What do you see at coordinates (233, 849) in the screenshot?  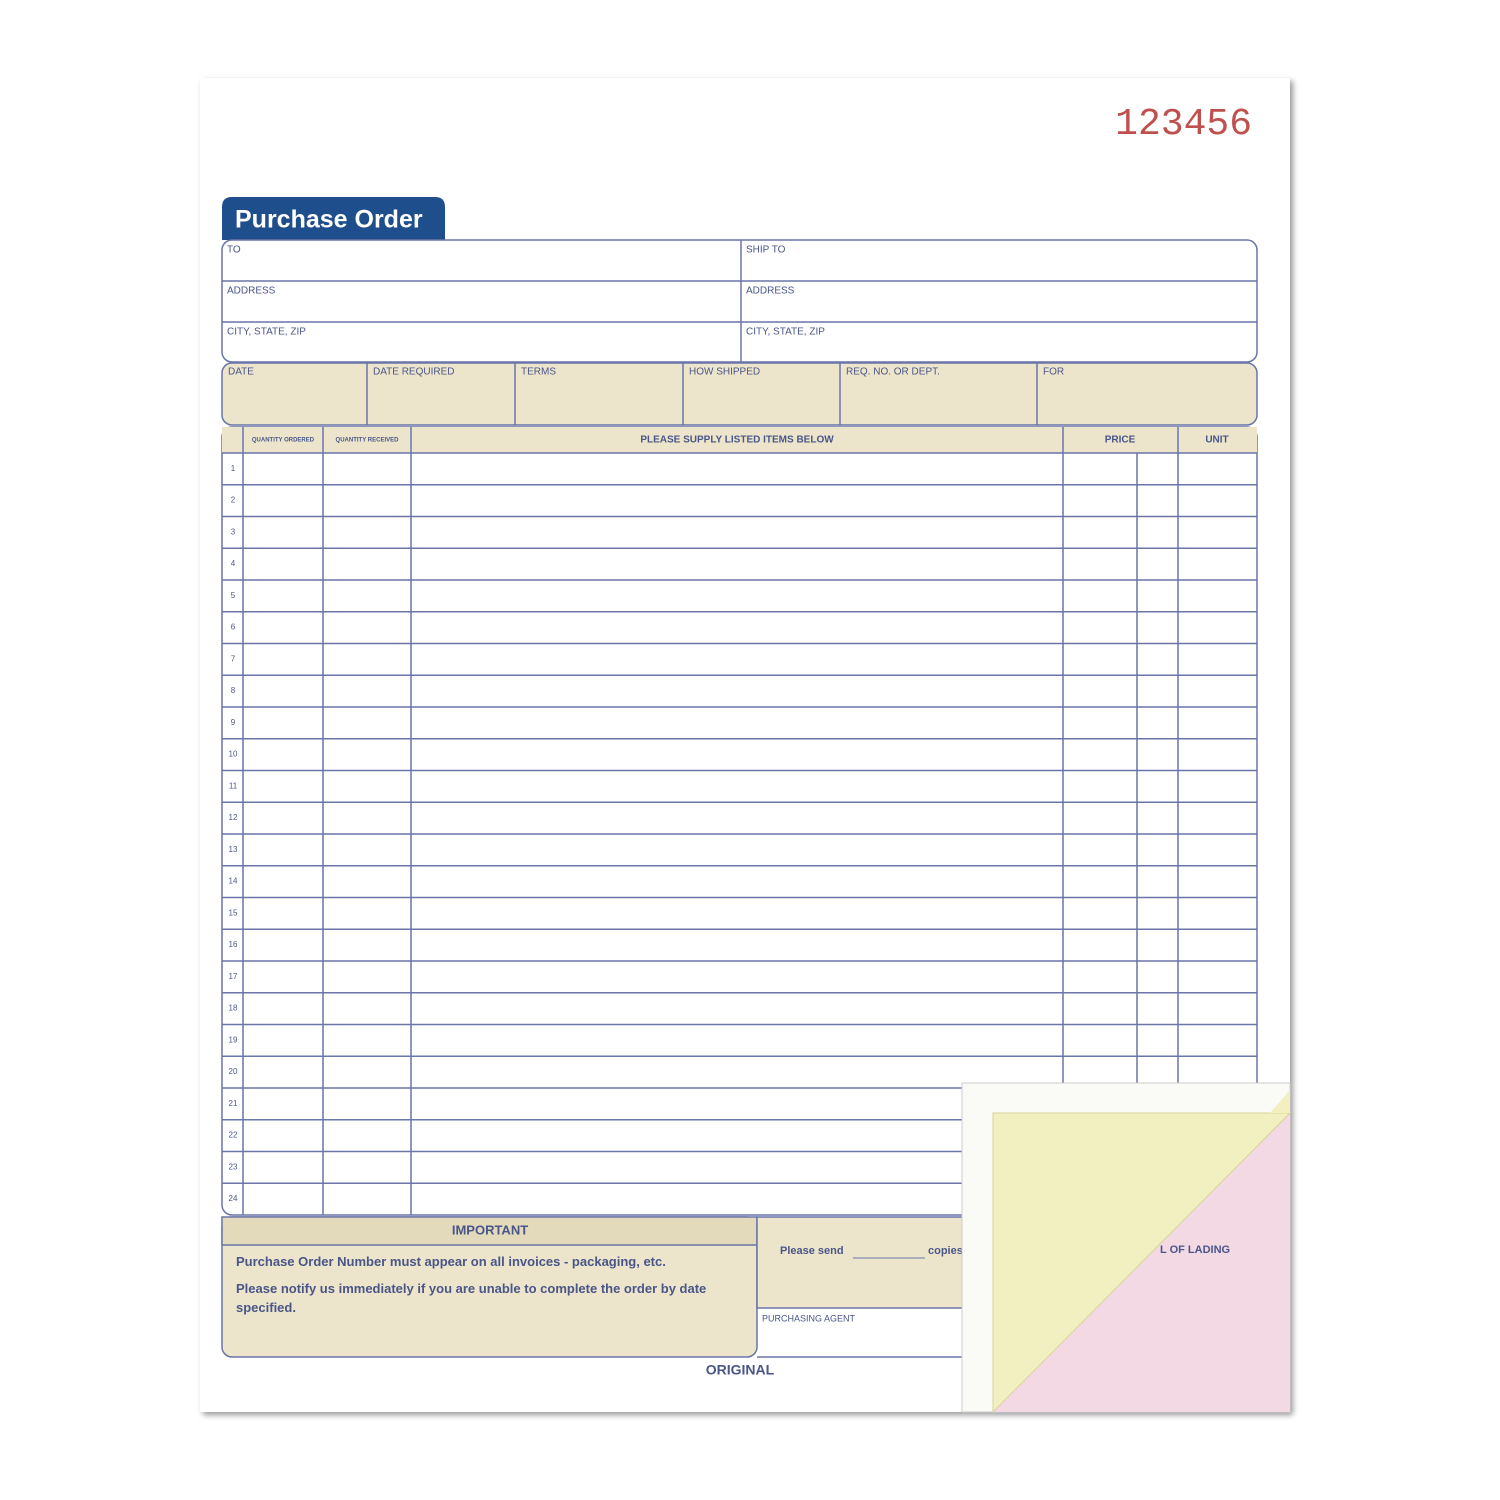 I see `row-number: 13` at bounding box center [233, 849].